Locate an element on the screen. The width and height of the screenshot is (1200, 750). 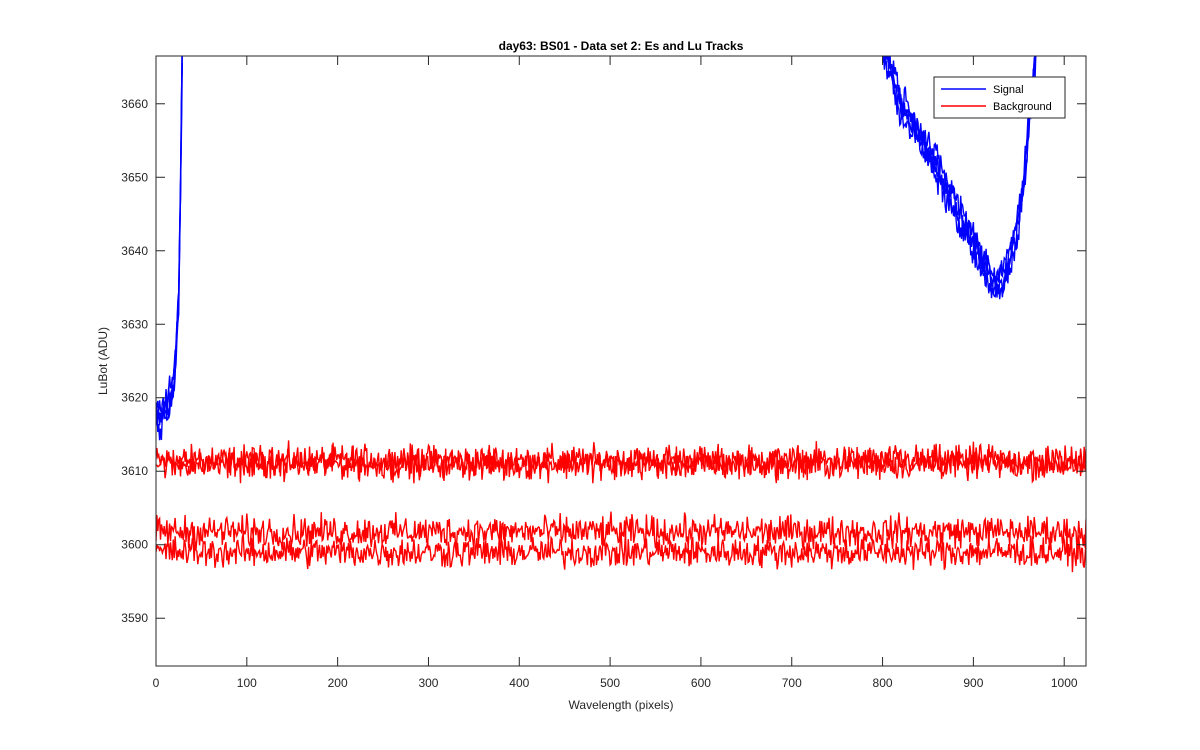
x-tick-label: 0 is located at coordinates (156, 683).